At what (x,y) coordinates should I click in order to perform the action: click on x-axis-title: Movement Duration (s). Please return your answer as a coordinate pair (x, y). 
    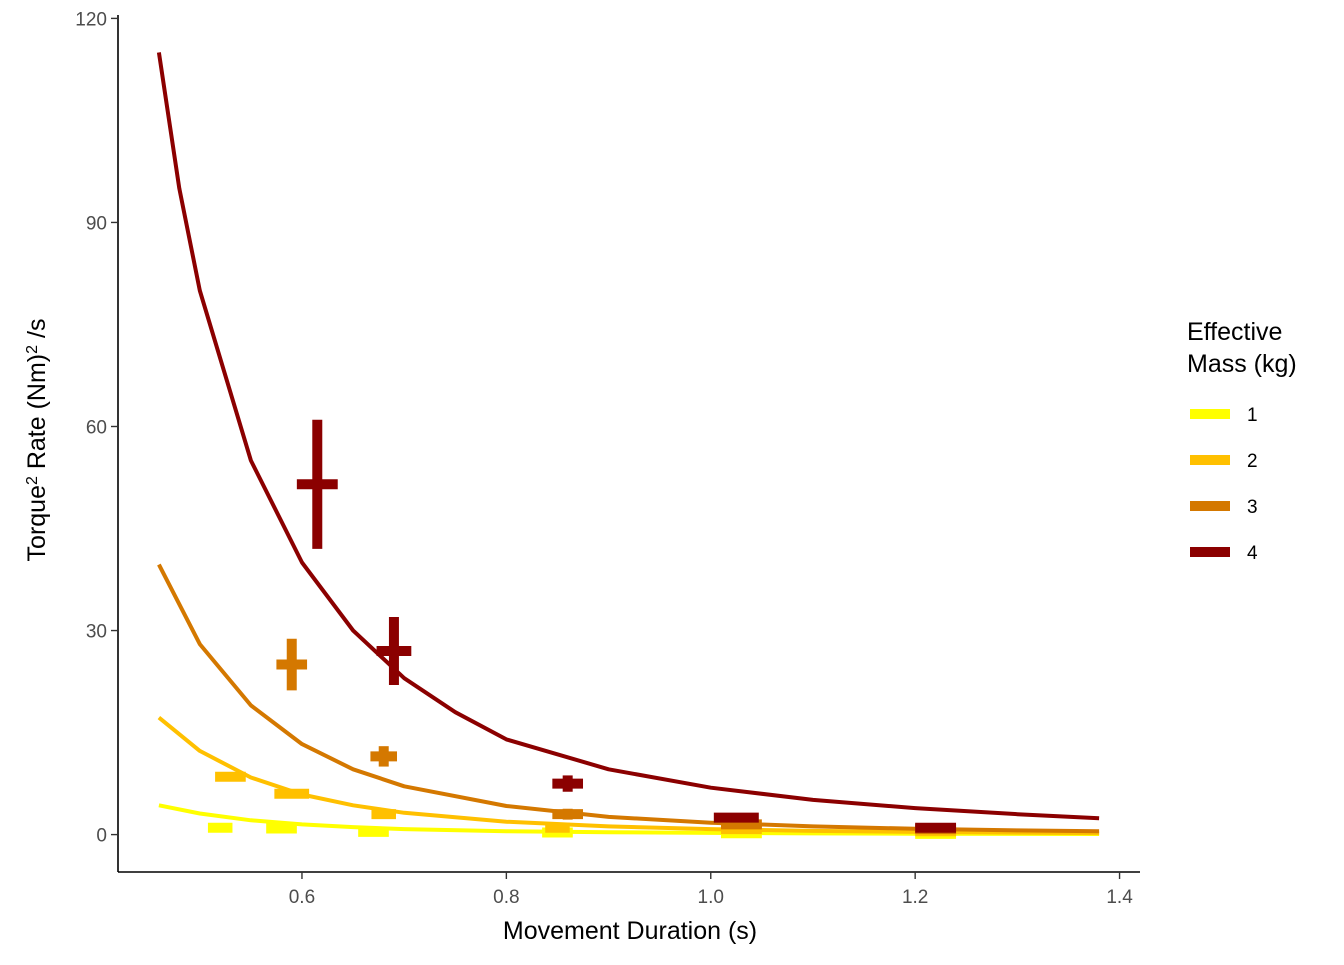
    Looking at the image, I should click on (630, 931).